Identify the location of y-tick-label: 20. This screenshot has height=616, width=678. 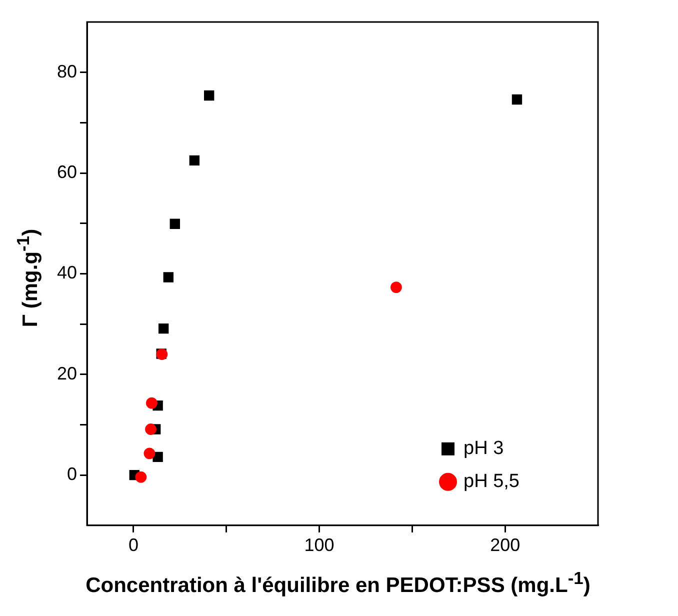
(67, 373).